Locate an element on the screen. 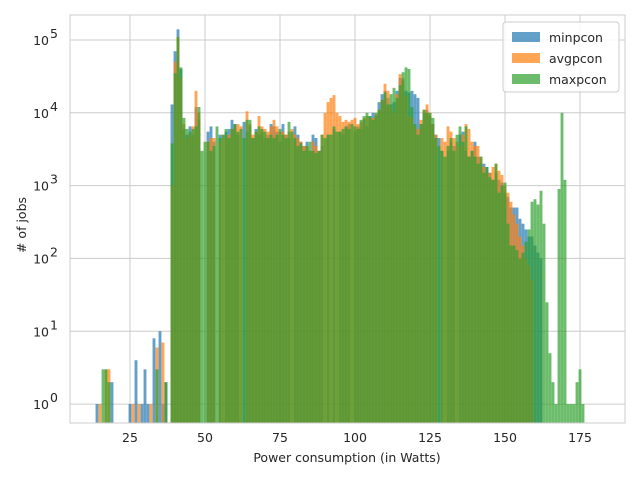 This screenshot has width=640, height=480. legend: minpcon avgpcon maxpcon is located at coordinates (561, 57).